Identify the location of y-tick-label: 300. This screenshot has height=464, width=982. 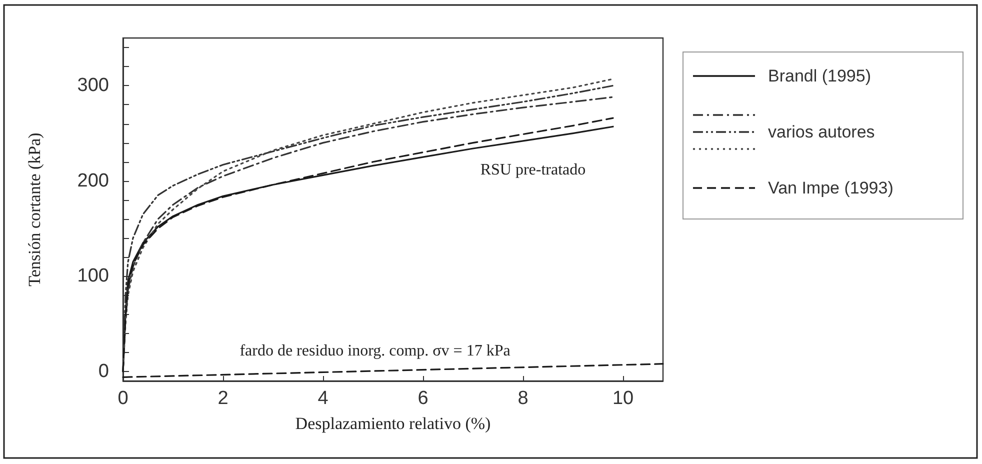
(93, 85).